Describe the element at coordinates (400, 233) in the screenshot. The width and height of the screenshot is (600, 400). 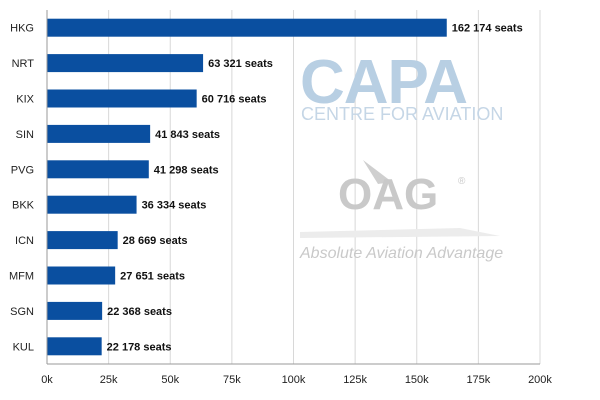
I see `oag-underline-shape` at that location.